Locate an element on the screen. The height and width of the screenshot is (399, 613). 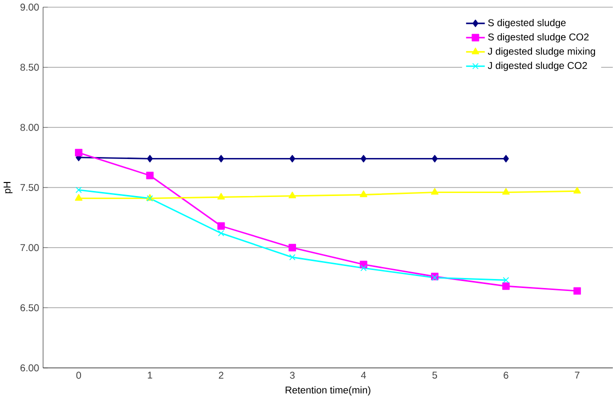
y-tick-label: 6.50 is located at coordinates (29, 308).